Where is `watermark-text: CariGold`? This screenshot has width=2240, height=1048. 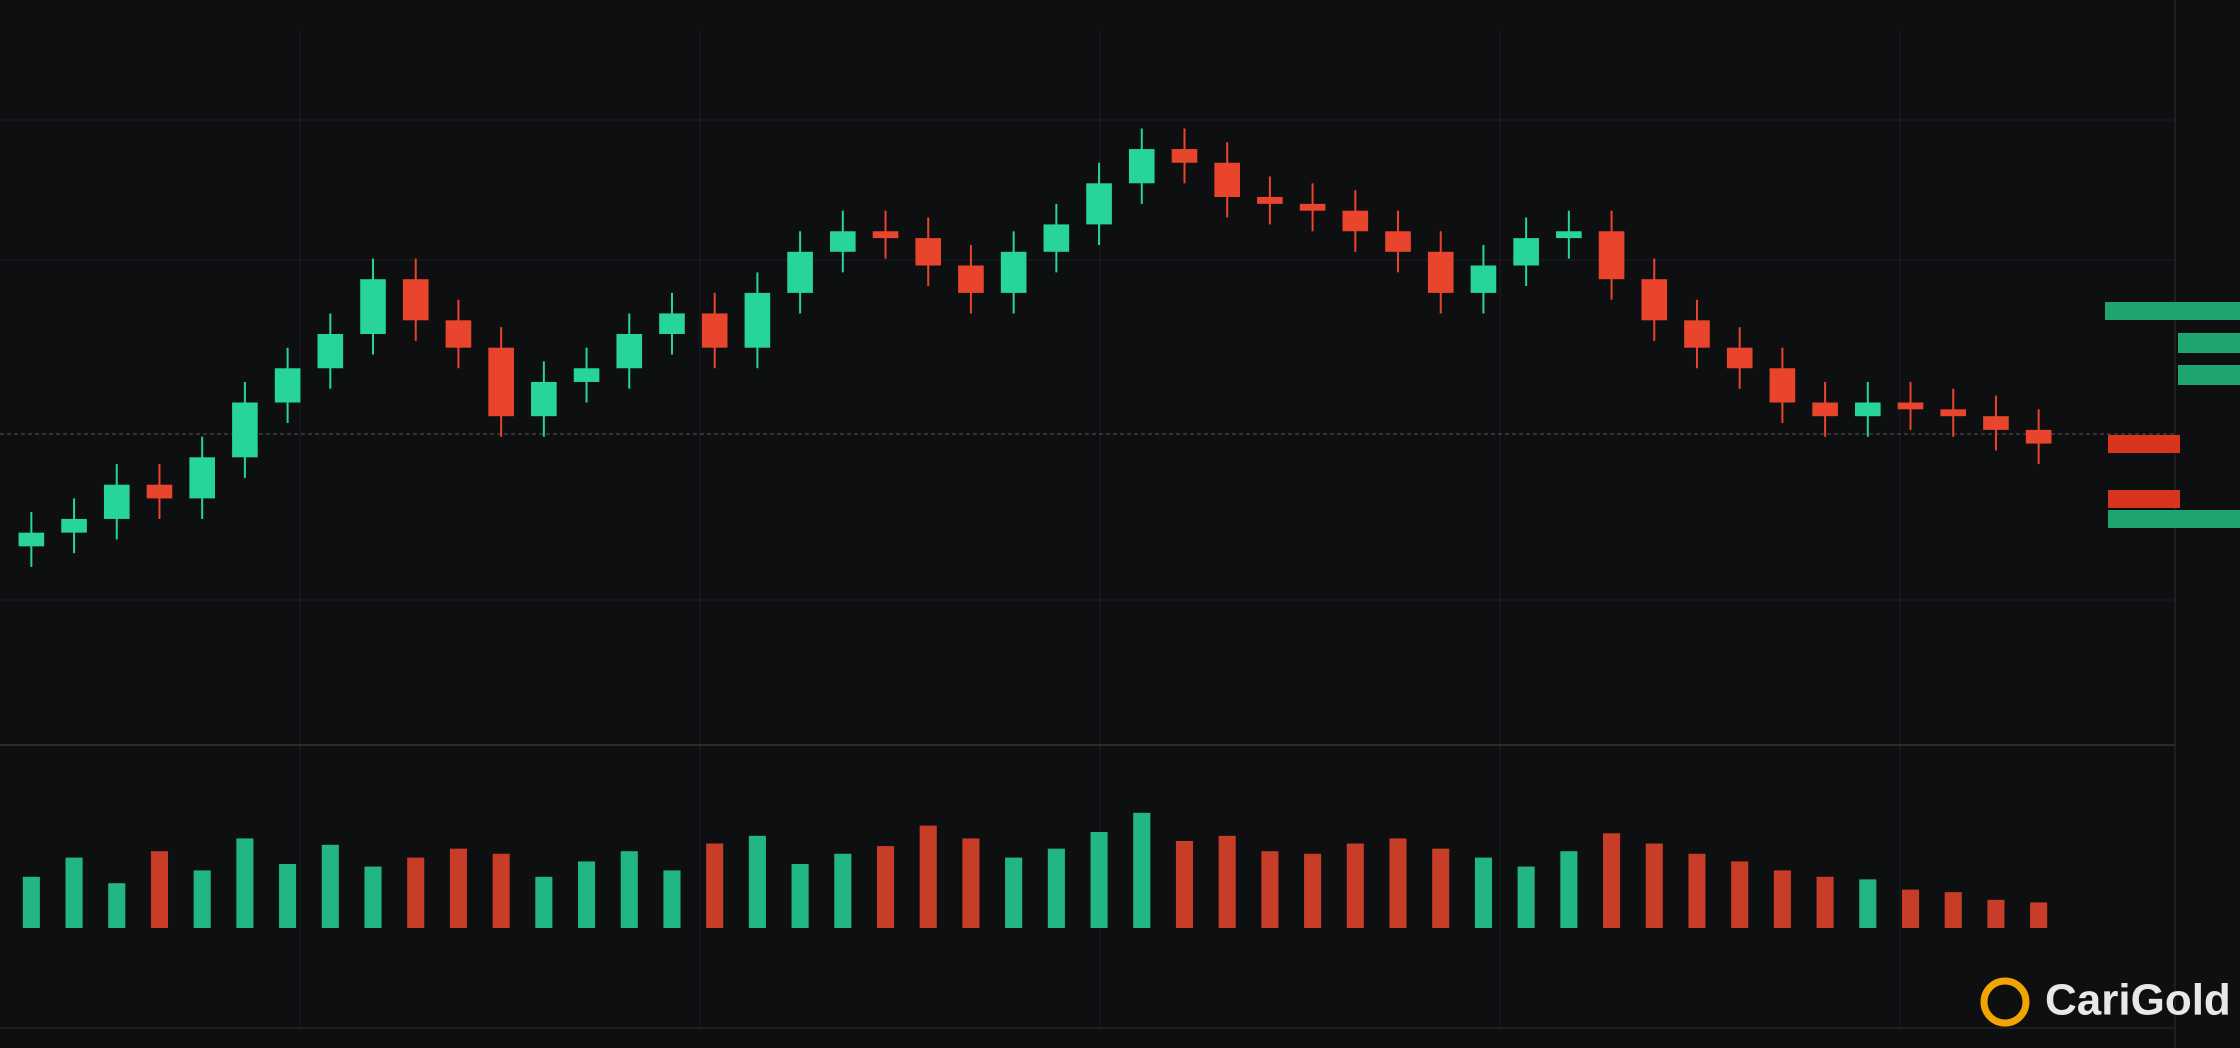 watermark-text: CariGold is located at coordinates (2138, 1000).